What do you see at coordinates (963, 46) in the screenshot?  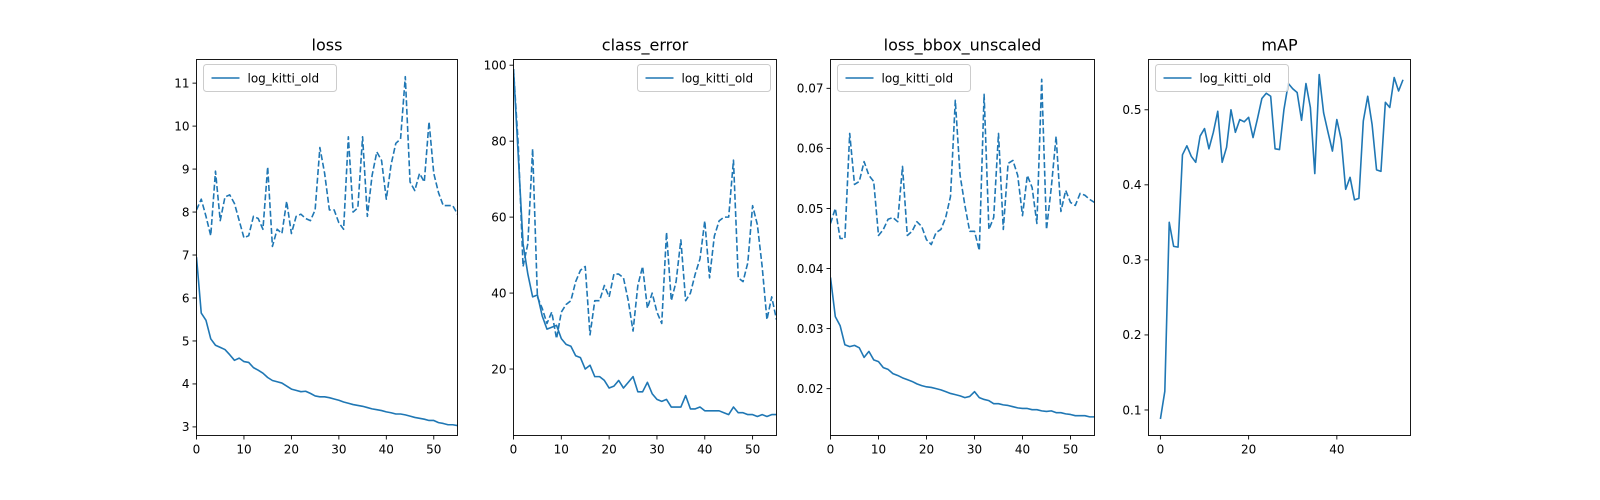 I see `chart-title: loss_bbox_unscaled` at bounding box center [963, 46].